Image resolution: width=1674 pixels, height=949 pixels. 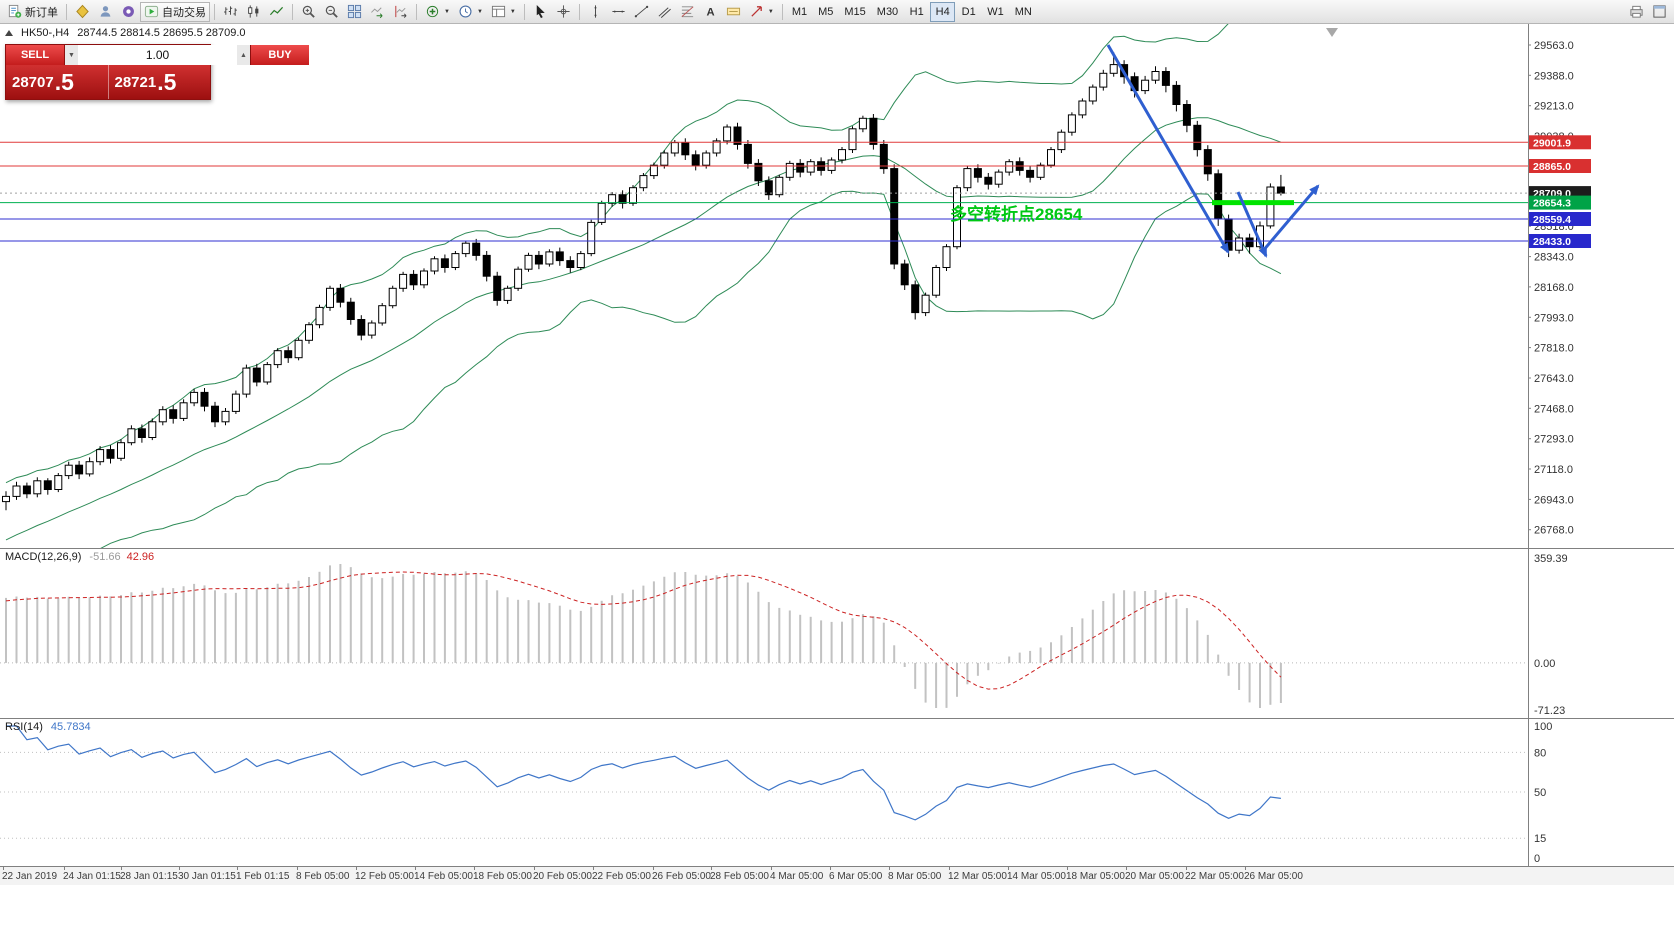 I want to click on periods-button: ▼, so click(x=470, y=12).